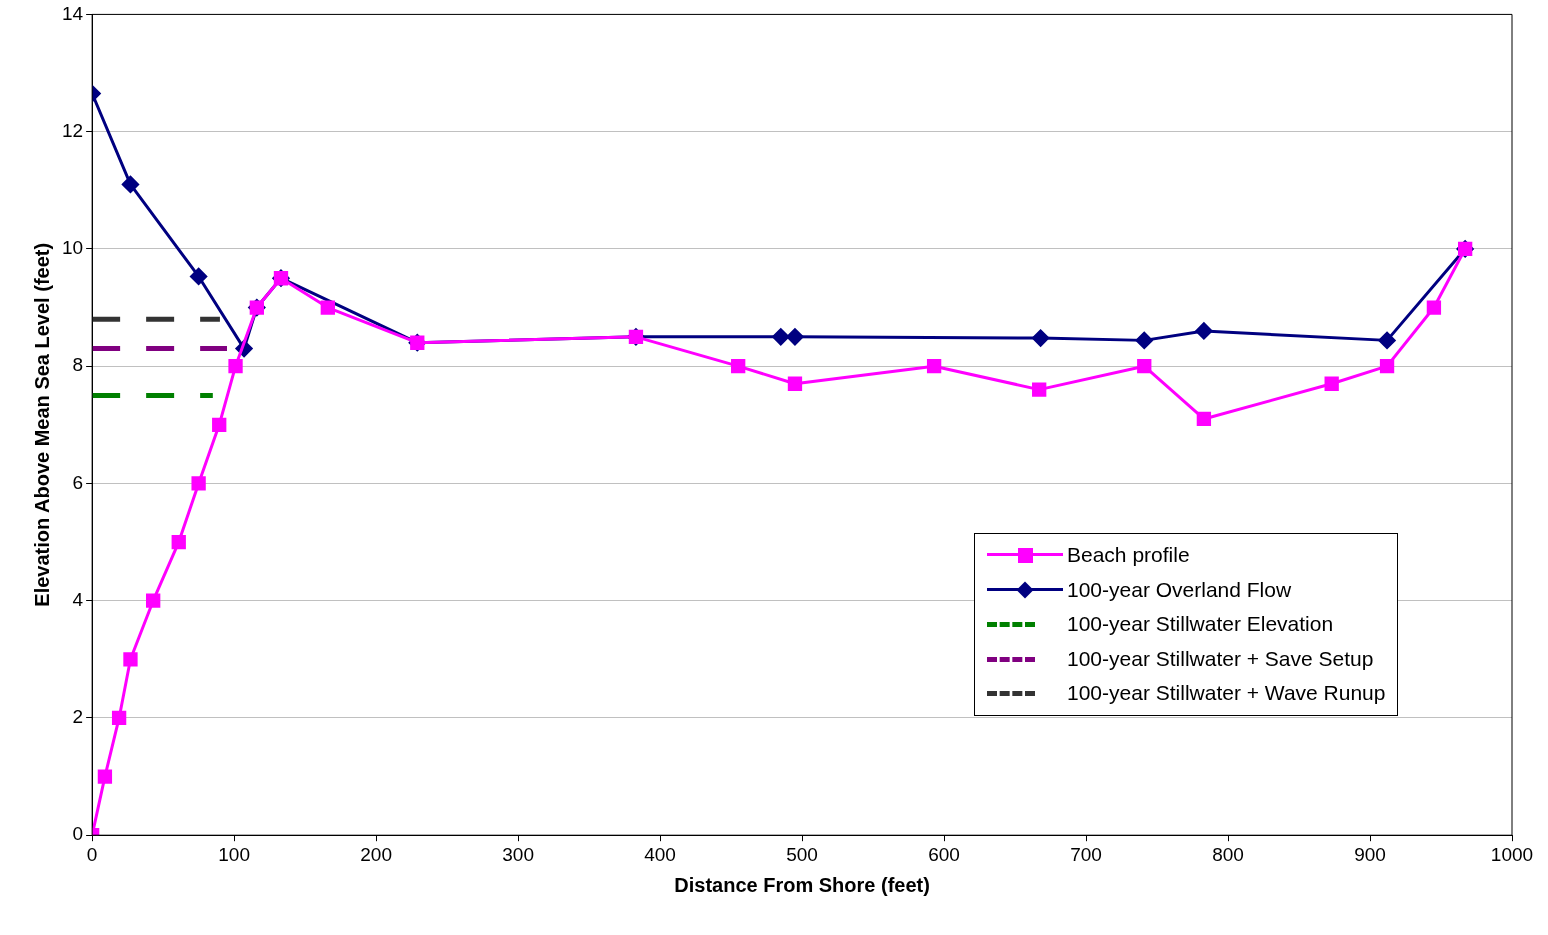 Image resolution: width=1548 pixels, height=935 pixels. What do you see at coordinates (41, 424) in the screenshot?
I see `y-axis-title: Elevation Above Mean Sea Level (feet)` at bounding box center [41, 424].